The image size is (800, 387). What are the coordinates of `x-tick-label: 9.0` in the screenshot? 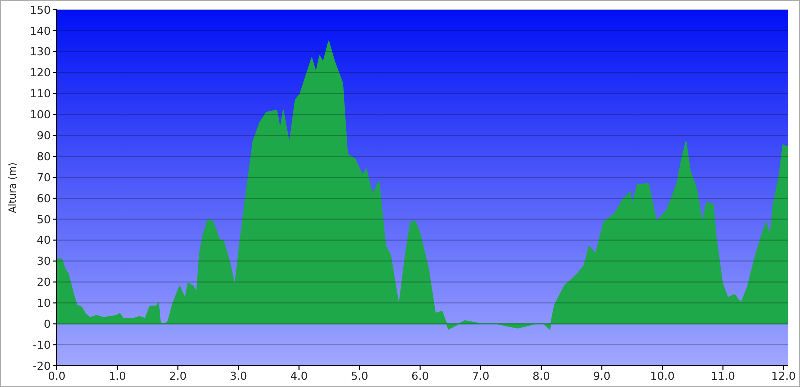 It's located at (602, 376).